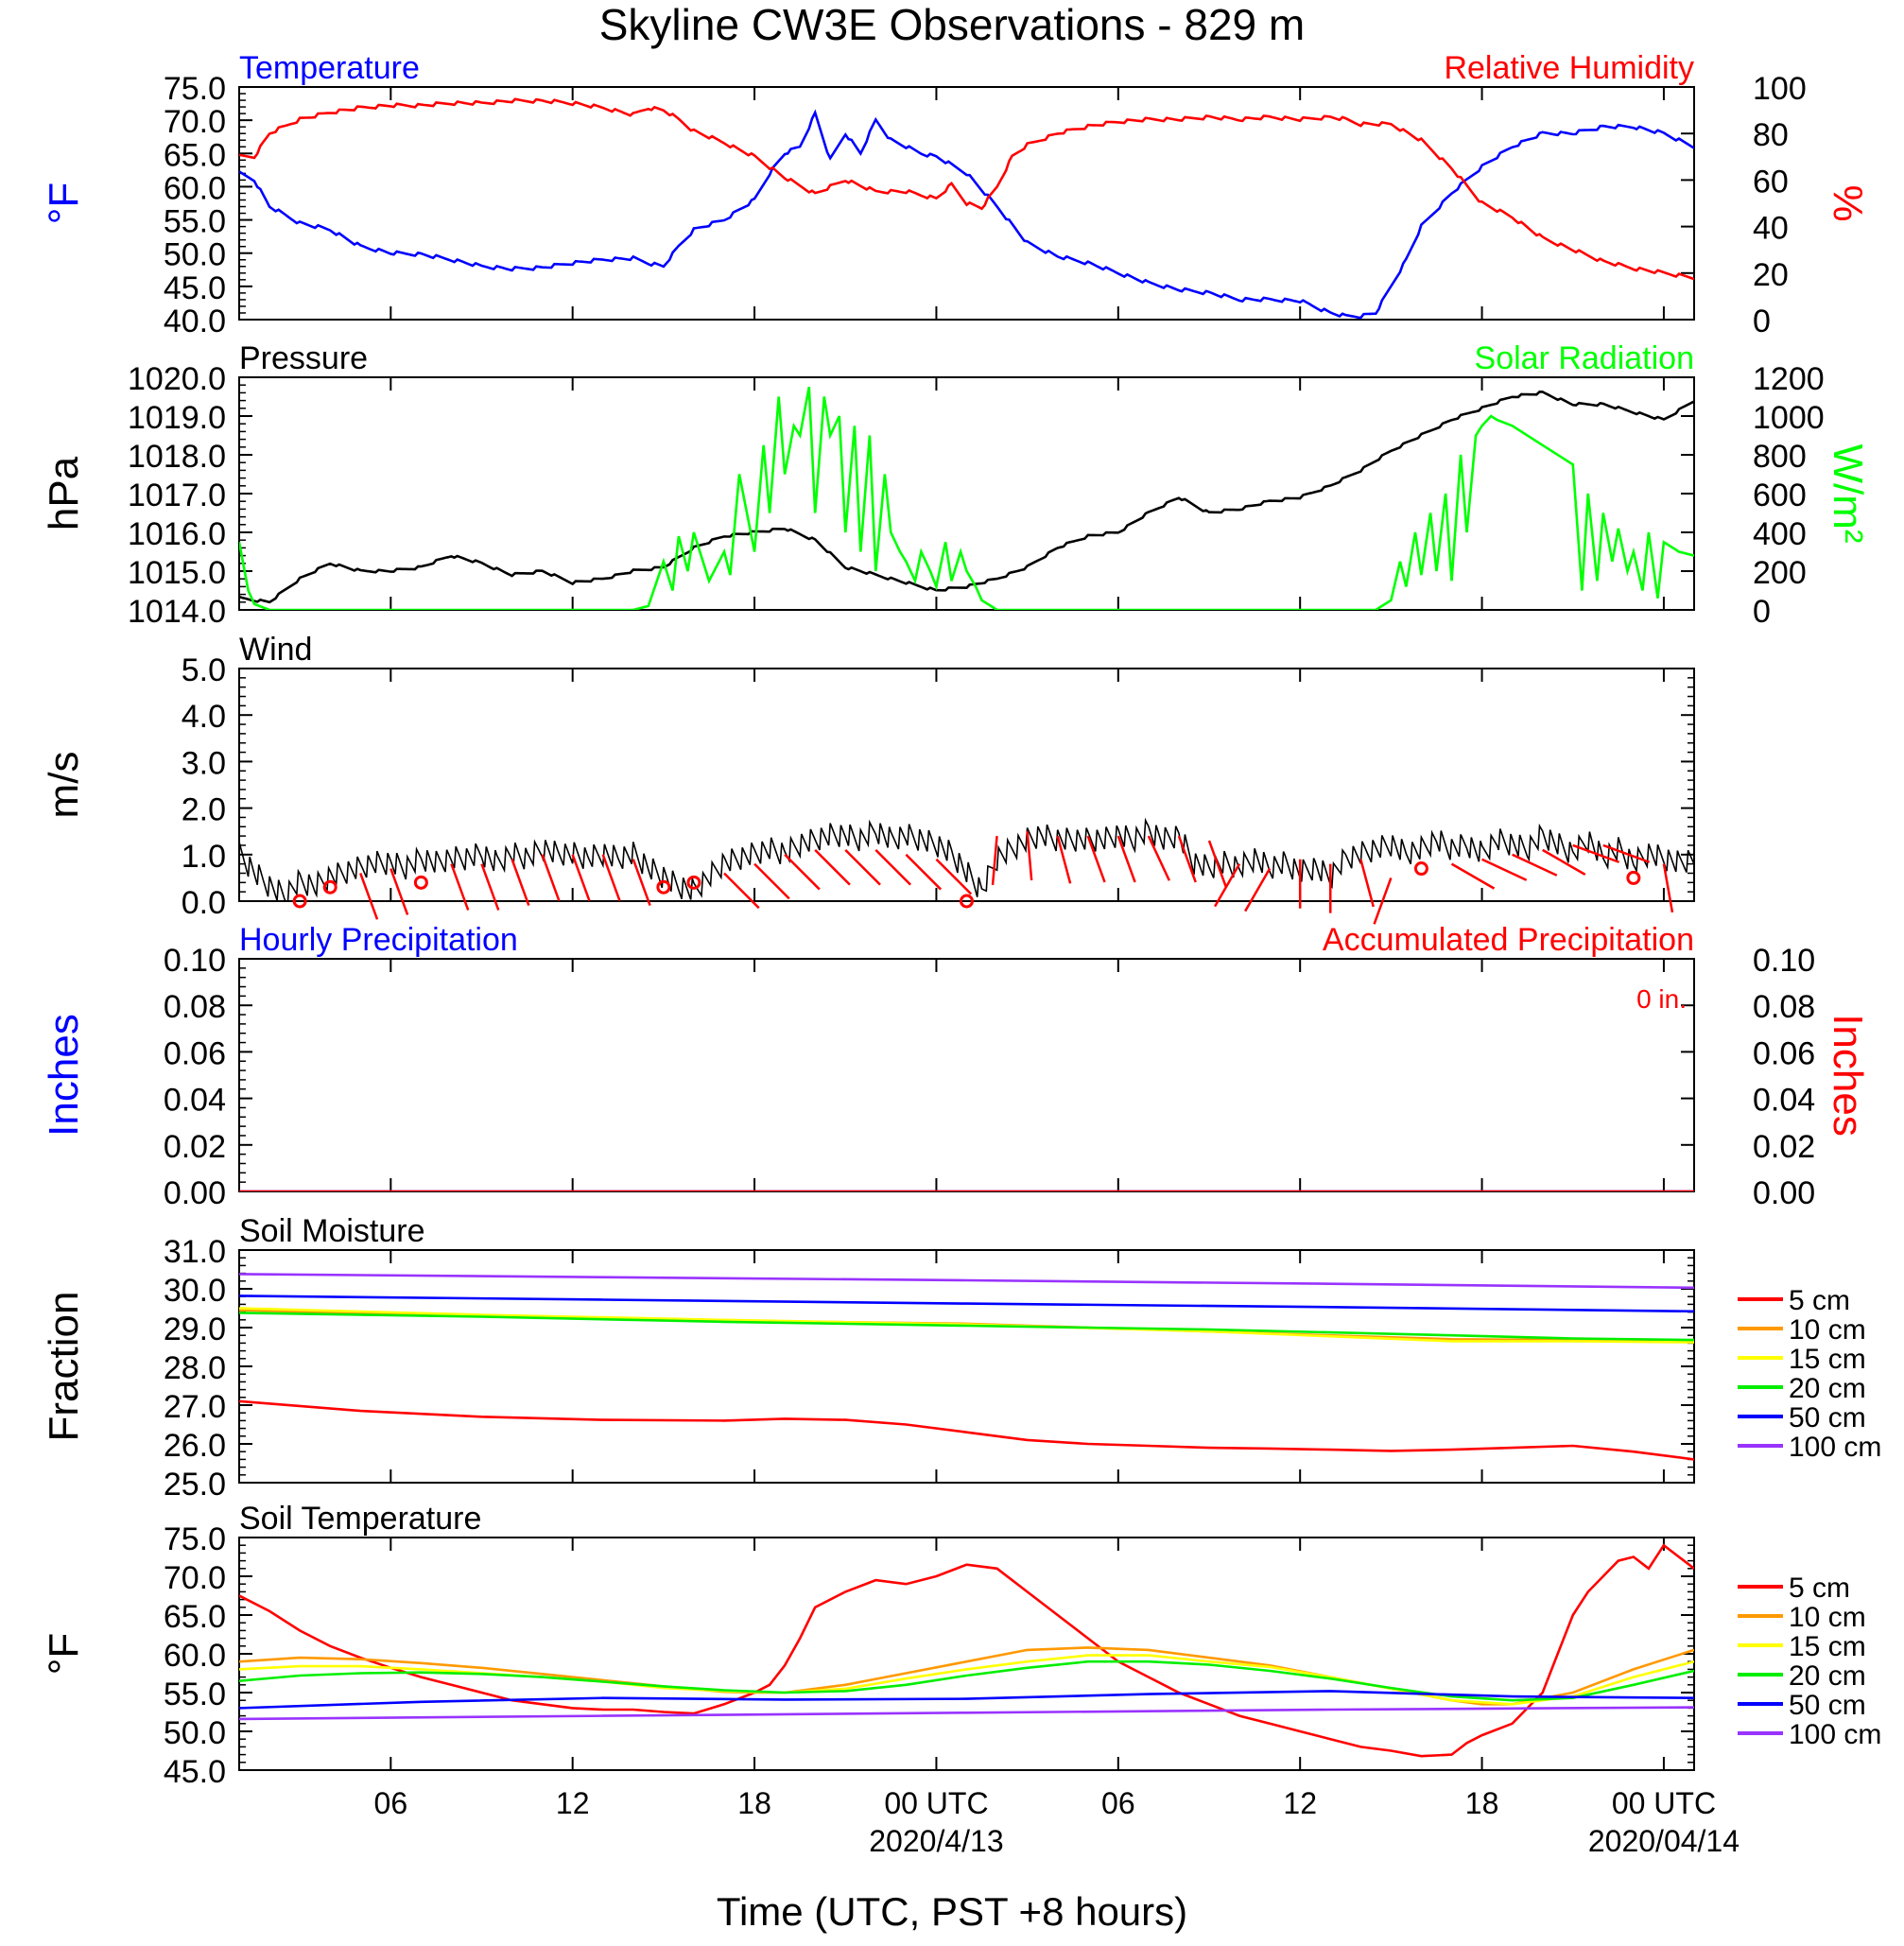 This screenshot has width=1904, height=1946. What do you see at coordinates (195, 1485) in the screenshot?
I see `y-tick-label-left: 25.0` at bounding box center [195, 1485].